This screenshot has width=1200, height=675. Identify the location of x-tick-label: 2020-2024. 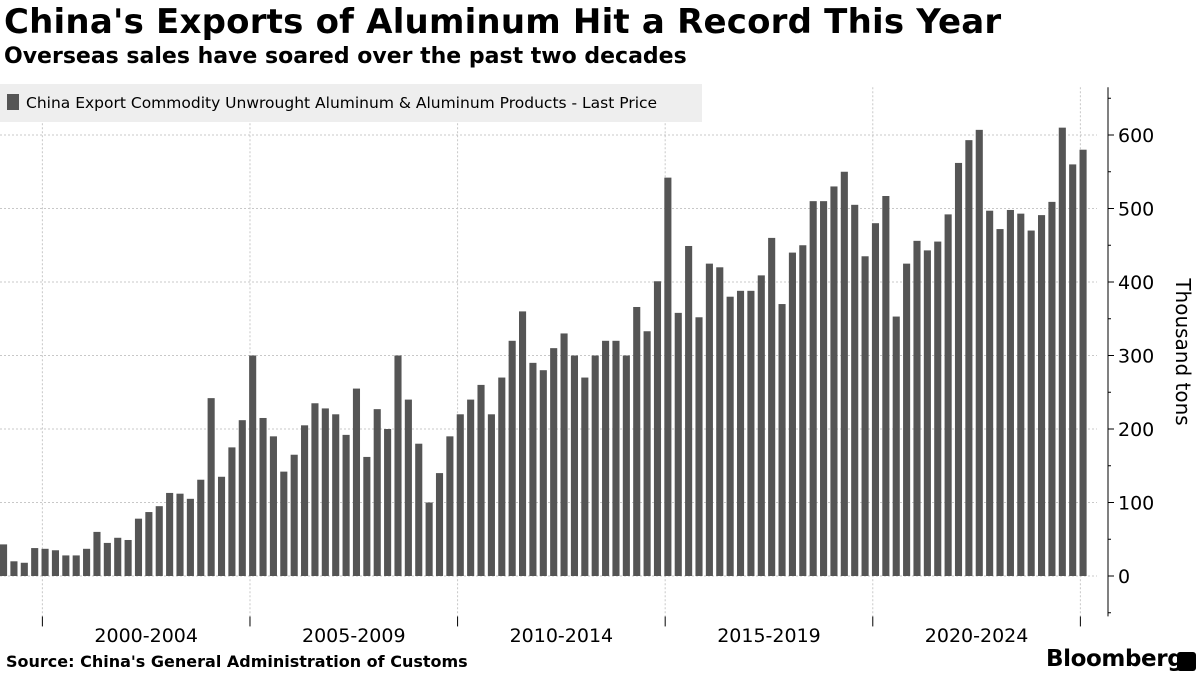
(977, 636).